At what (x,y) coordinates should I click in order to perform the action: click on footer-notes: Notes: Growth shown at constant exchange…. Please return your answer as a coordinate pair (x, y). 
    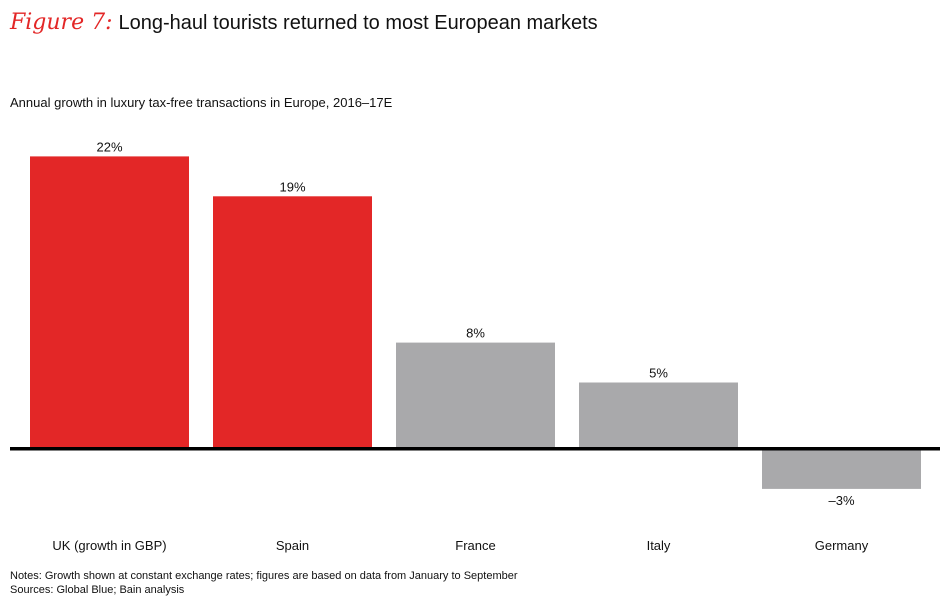
    Looking at the image, I should click on (264, 583).